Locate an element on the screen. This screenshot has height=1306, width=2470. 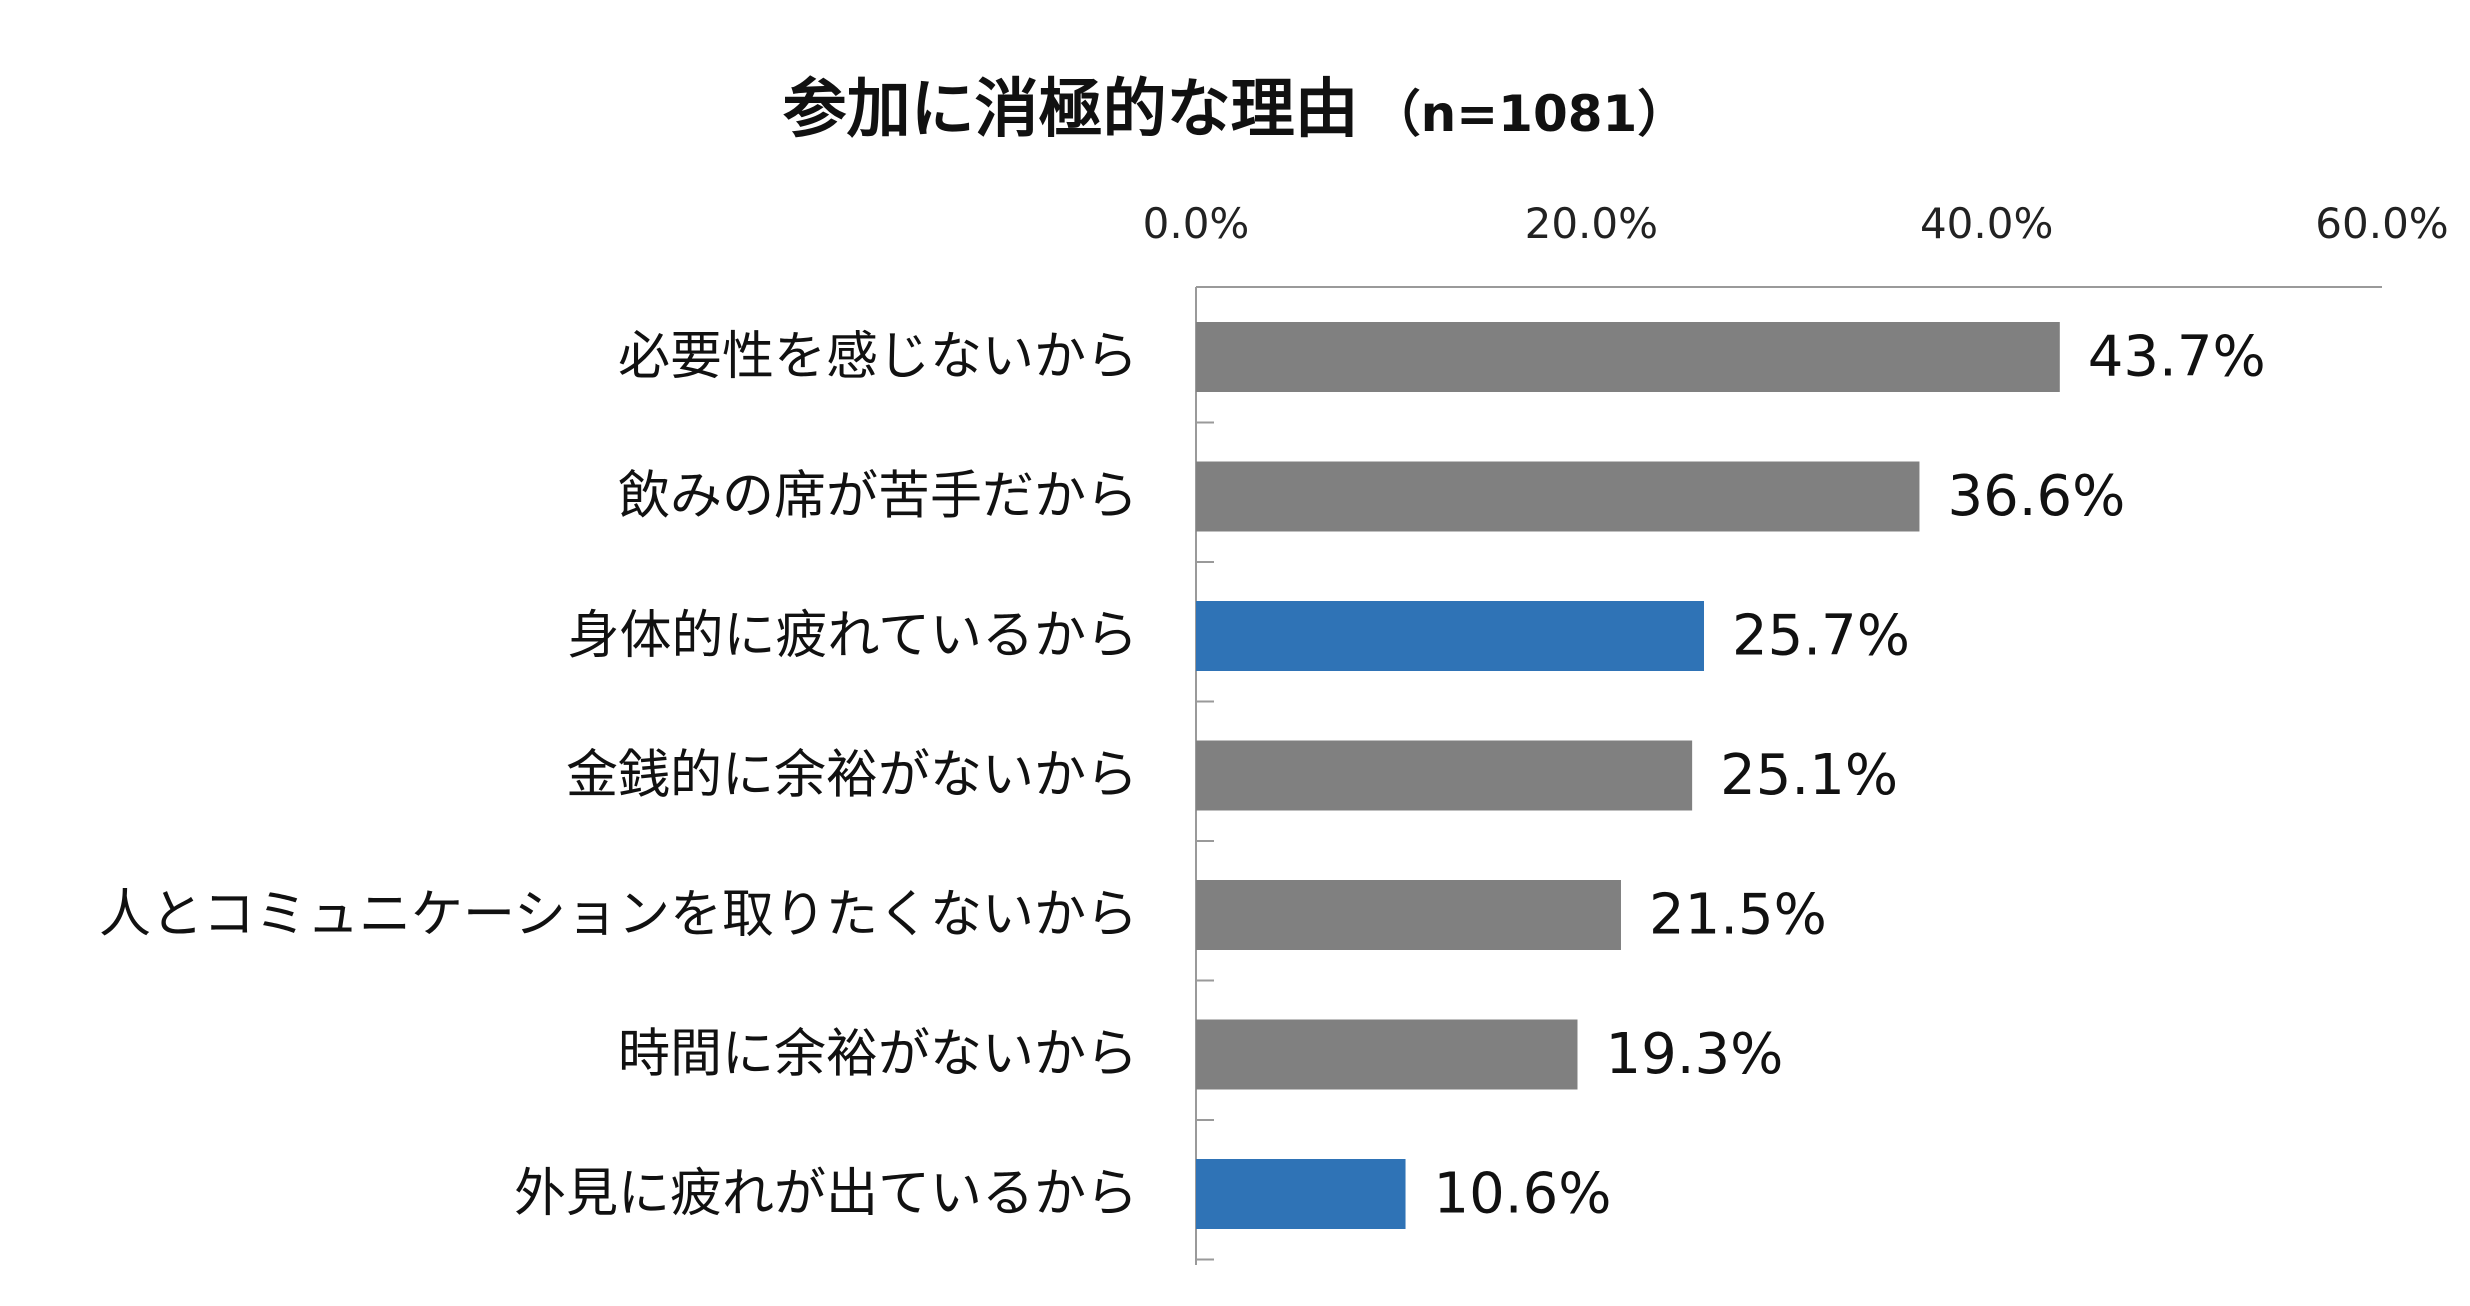
value-label: 43.7% is located at coordinates (2177, 357).